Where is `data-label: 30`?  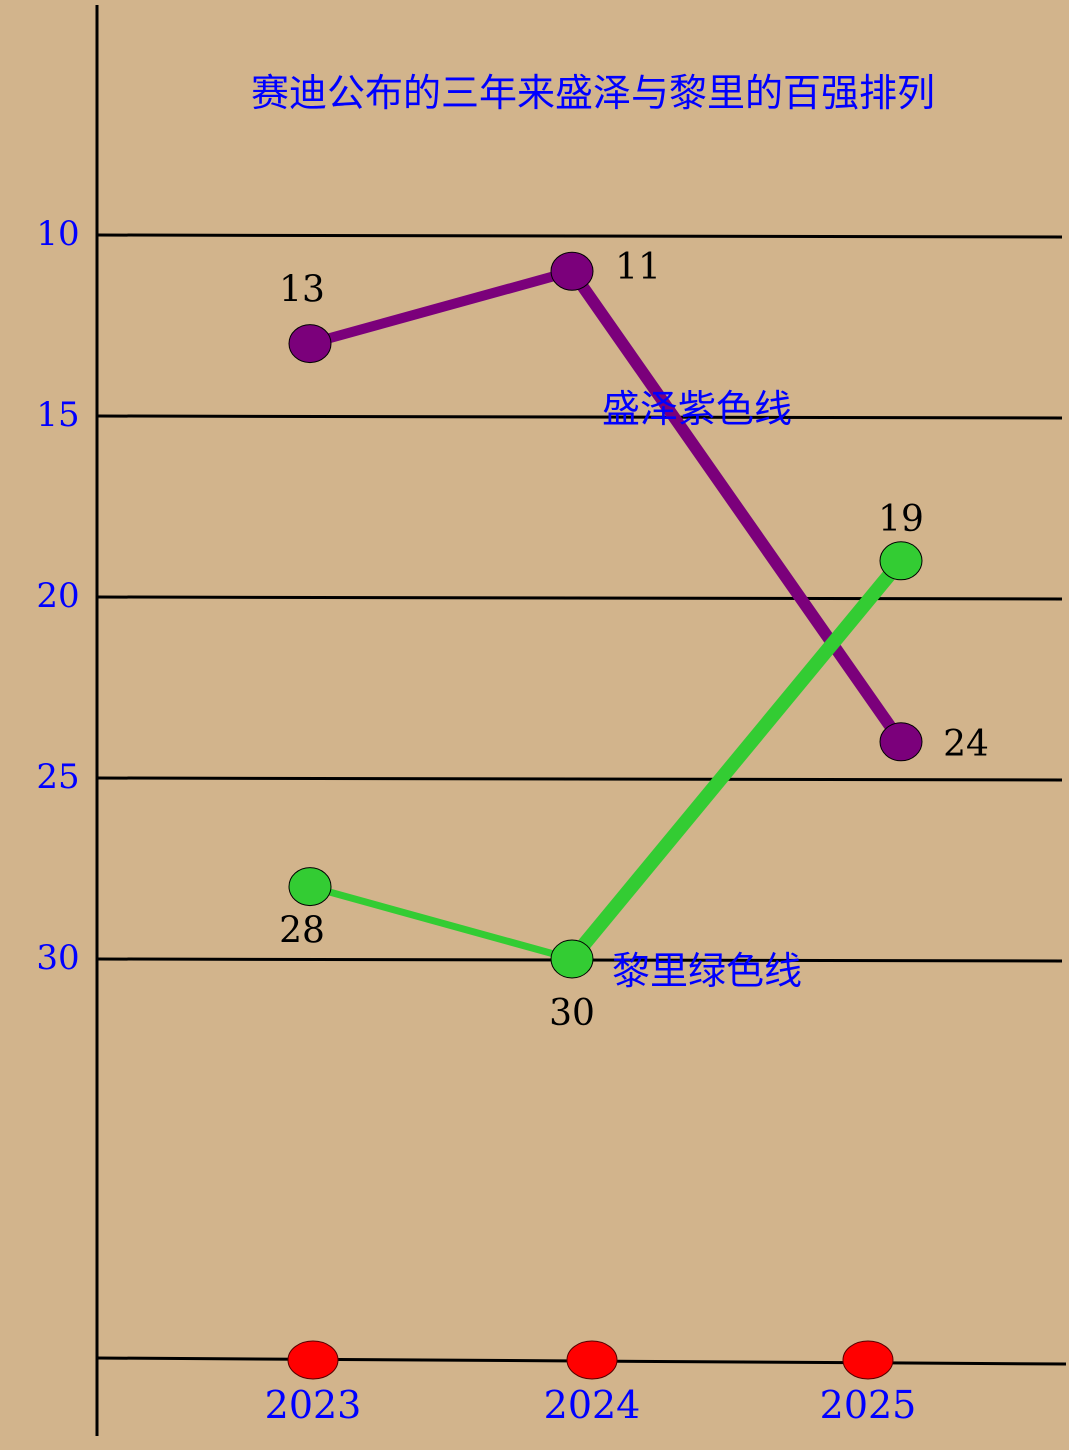
data-label: 30 is located at coordinates (572, 1013).